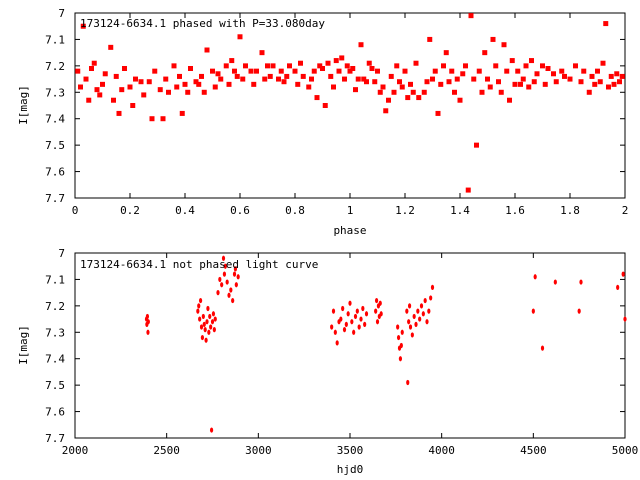 This screenshot has width=640, height=480. Describe the element at coordinates (460, 210) in the screenshot. I see `phased-x-tick-label: 1.4` at that location.